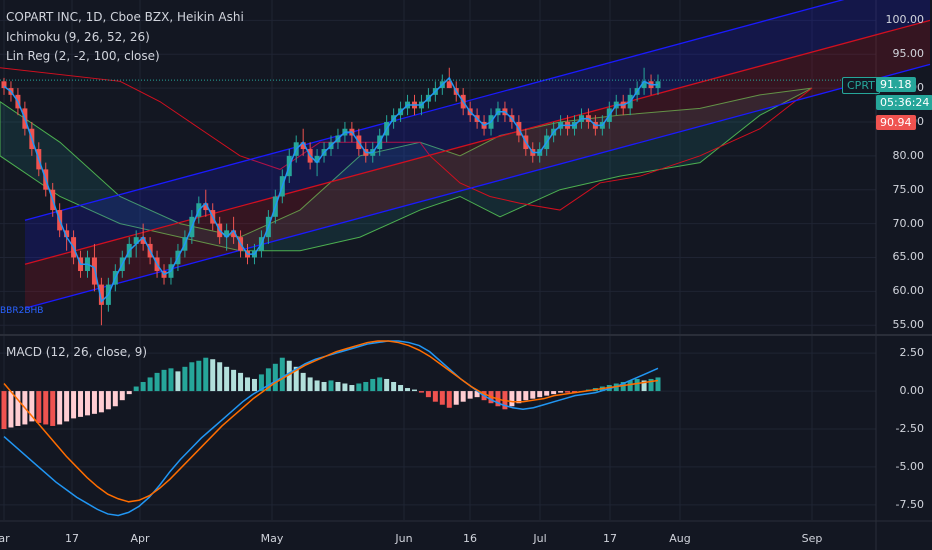  Describe the element at coordinates (912, 353) in the screenshot. I see `macd-axis-label: 2.50` at that location.